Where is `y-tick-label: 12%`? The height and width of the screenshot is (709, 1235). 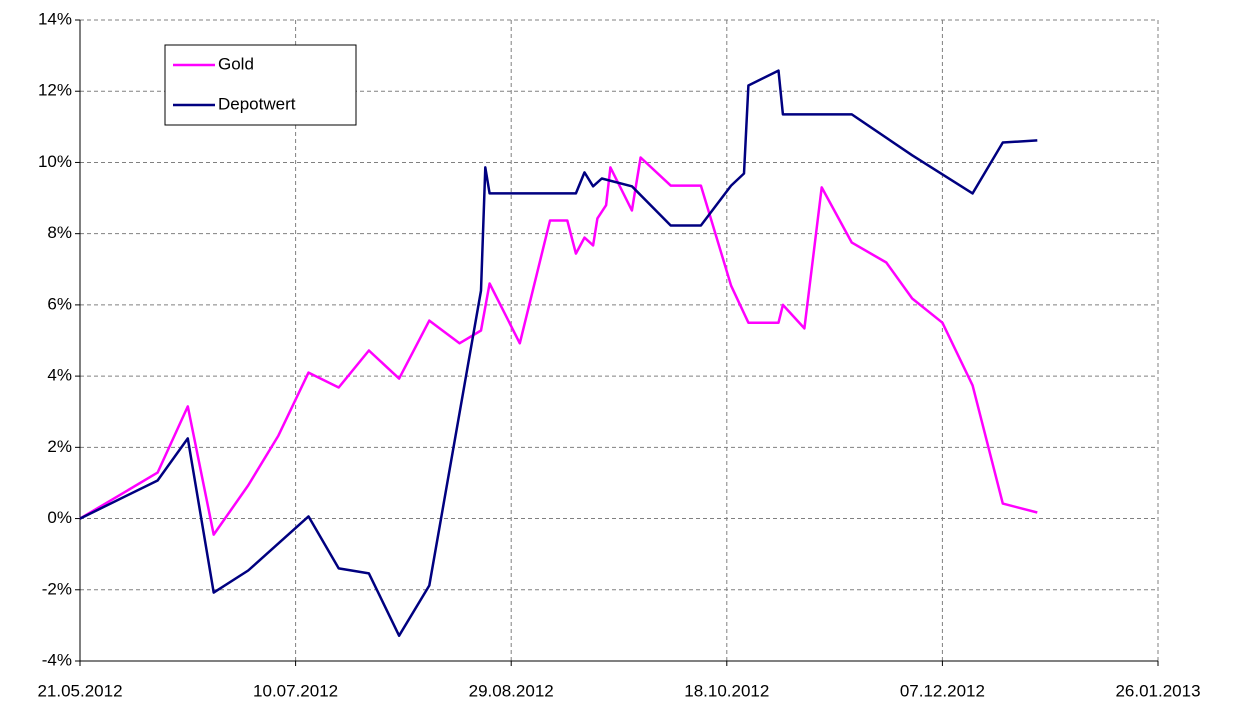 y-tick-label: 12% is located at coordinates (55, 90).